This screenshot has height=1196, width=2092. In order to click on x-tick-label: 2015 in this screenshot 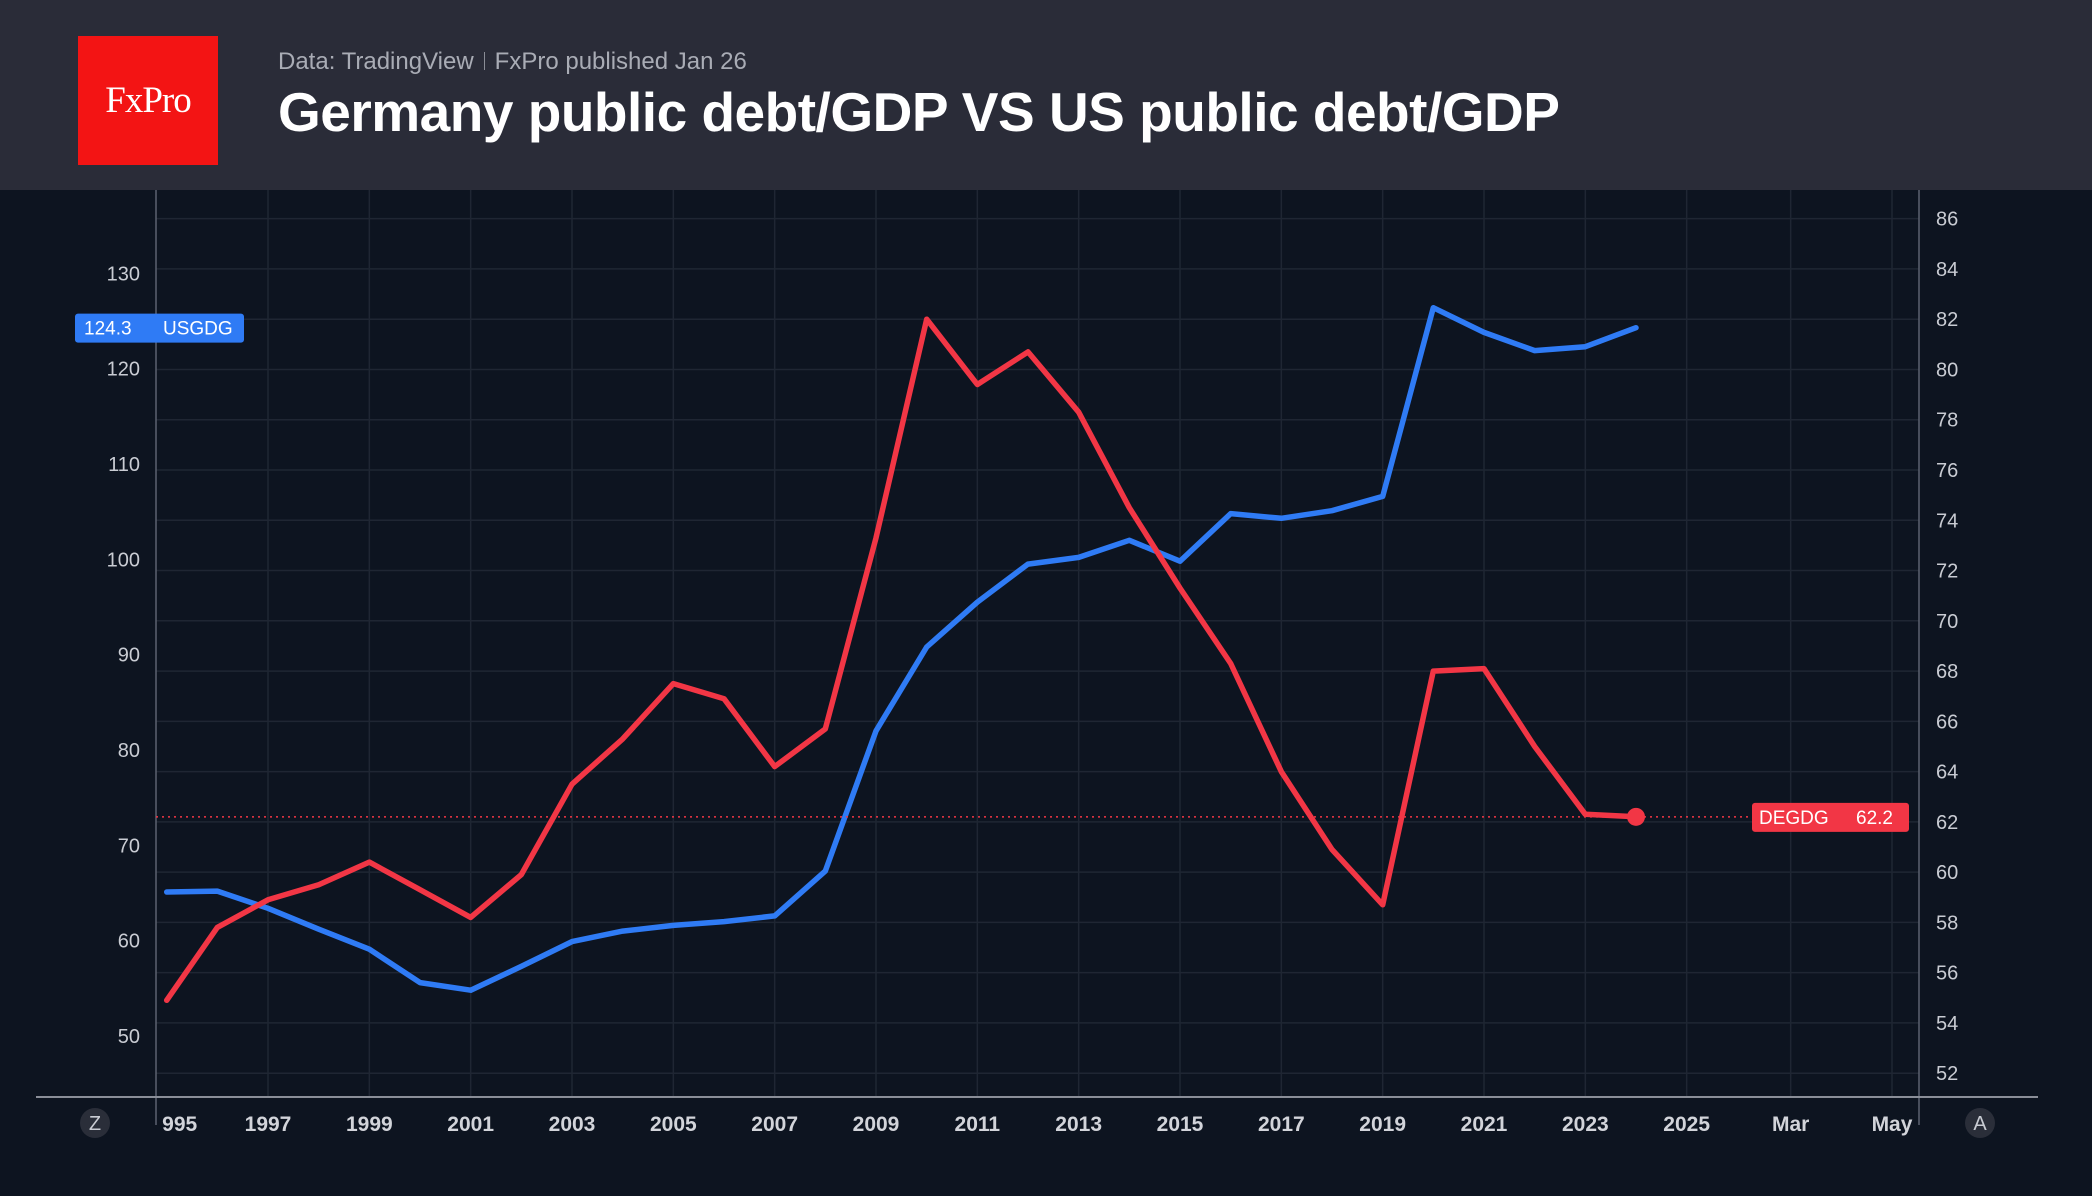, I will do `click(1180, 1124)`.